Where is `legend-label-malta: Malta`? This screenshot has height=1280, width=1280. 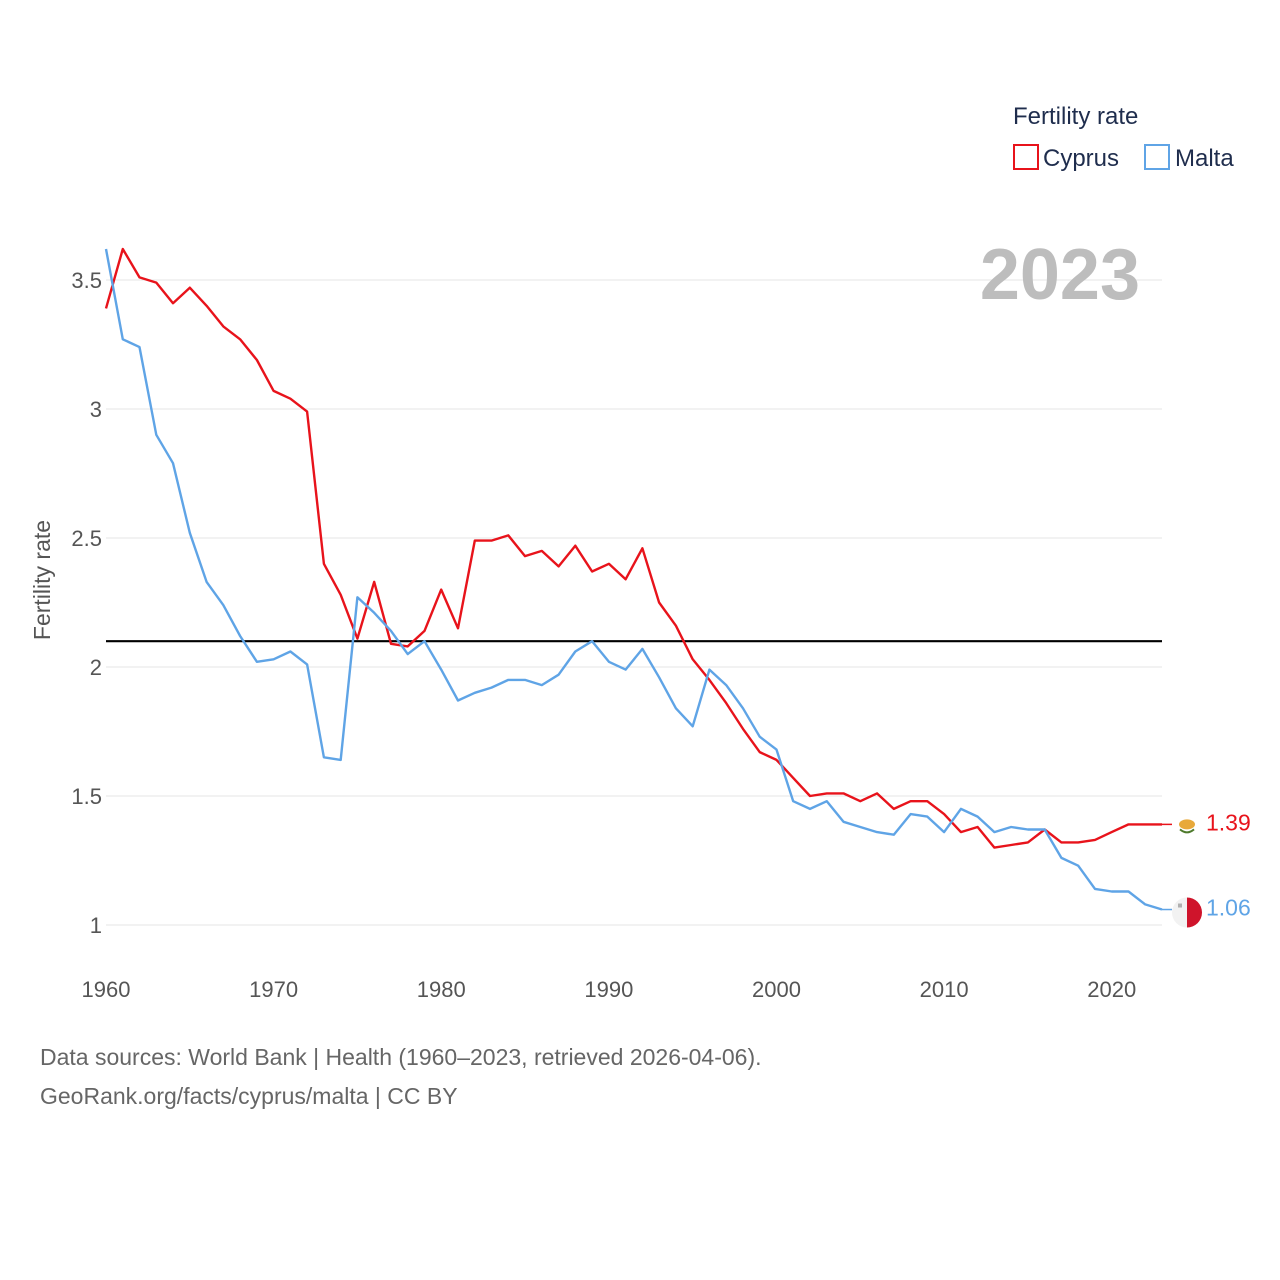 legend-label-malta: Malta is located at coordinates (1204, 158).